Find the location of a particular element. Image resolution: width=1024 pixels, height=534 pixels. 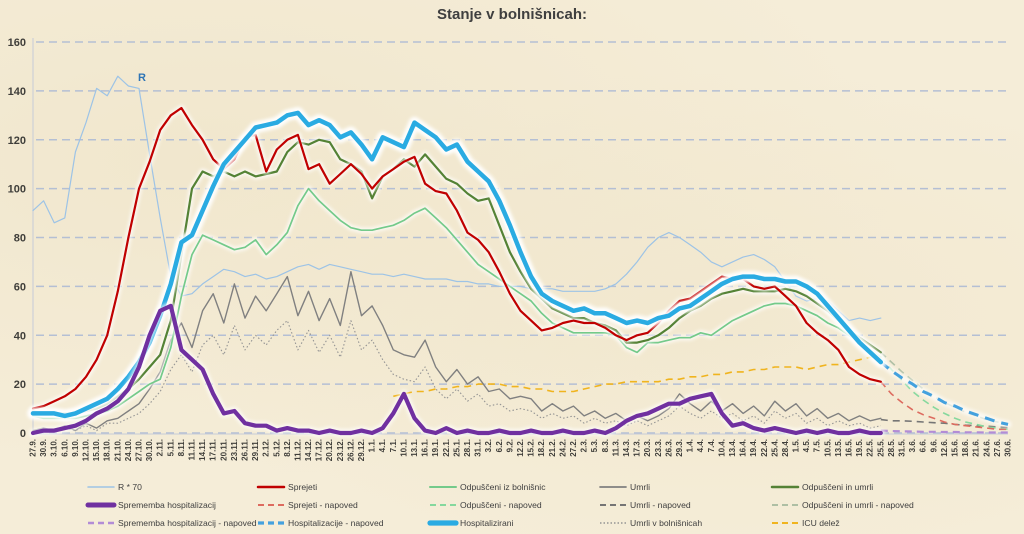

x-axis-label: 19.4. is located at coordinates (753, 448).